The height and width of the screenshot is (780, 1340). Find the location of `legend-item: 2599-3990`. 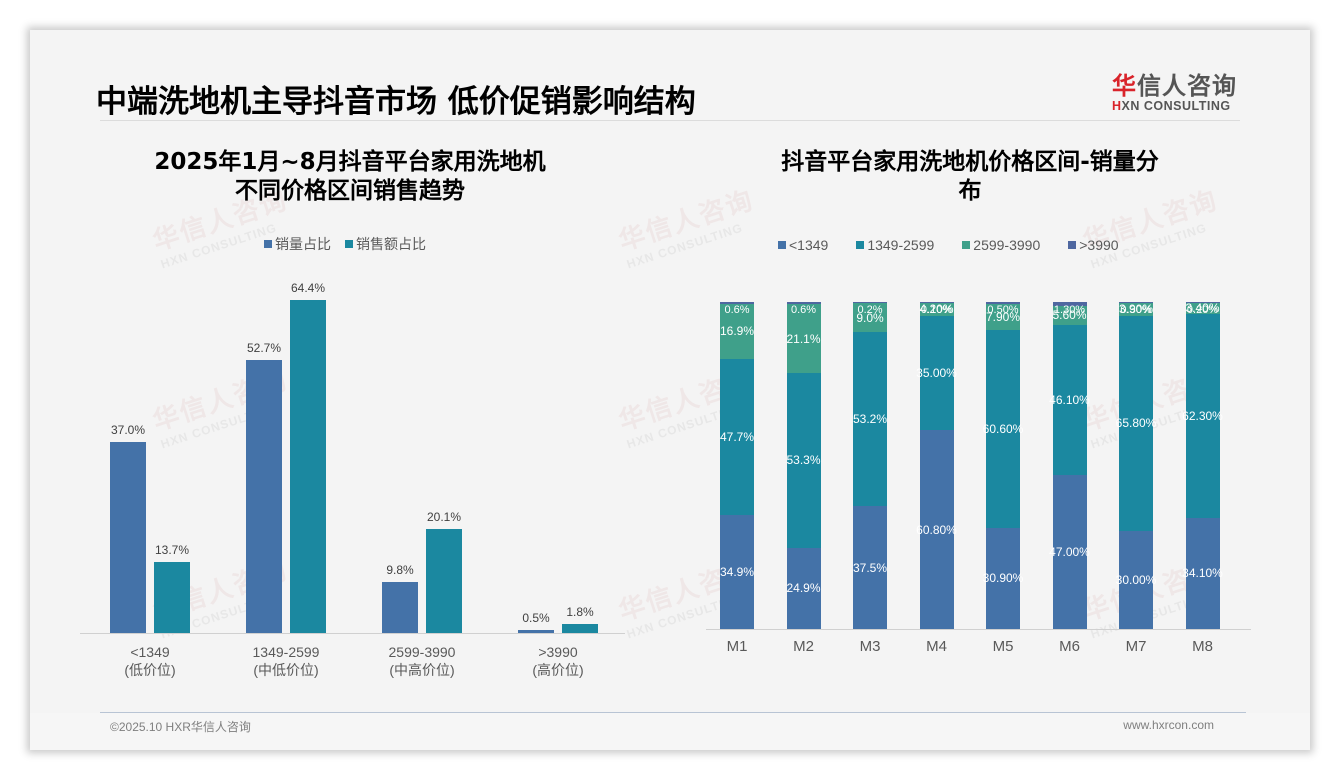

legend-item: 2599-3990 is located at coordinates (1001, 245).